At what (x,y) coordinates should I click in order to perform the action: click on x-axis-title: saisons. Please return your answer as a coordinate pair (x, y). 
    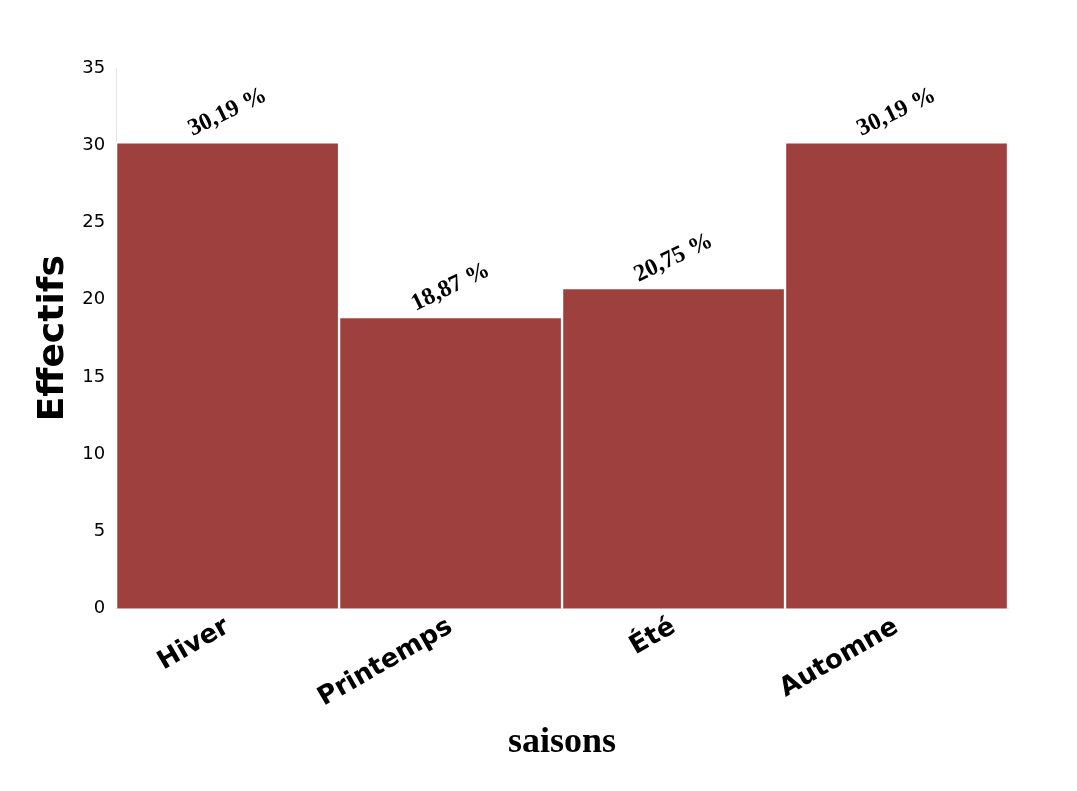
    Looking at the image, I should click on (562, 739).